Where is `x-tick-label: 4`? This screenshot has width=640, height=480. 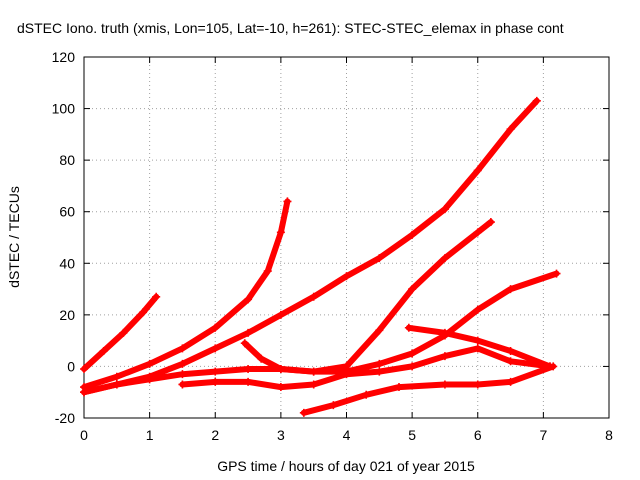 x-tick-label: 4 is located at coordinates (347, 435).